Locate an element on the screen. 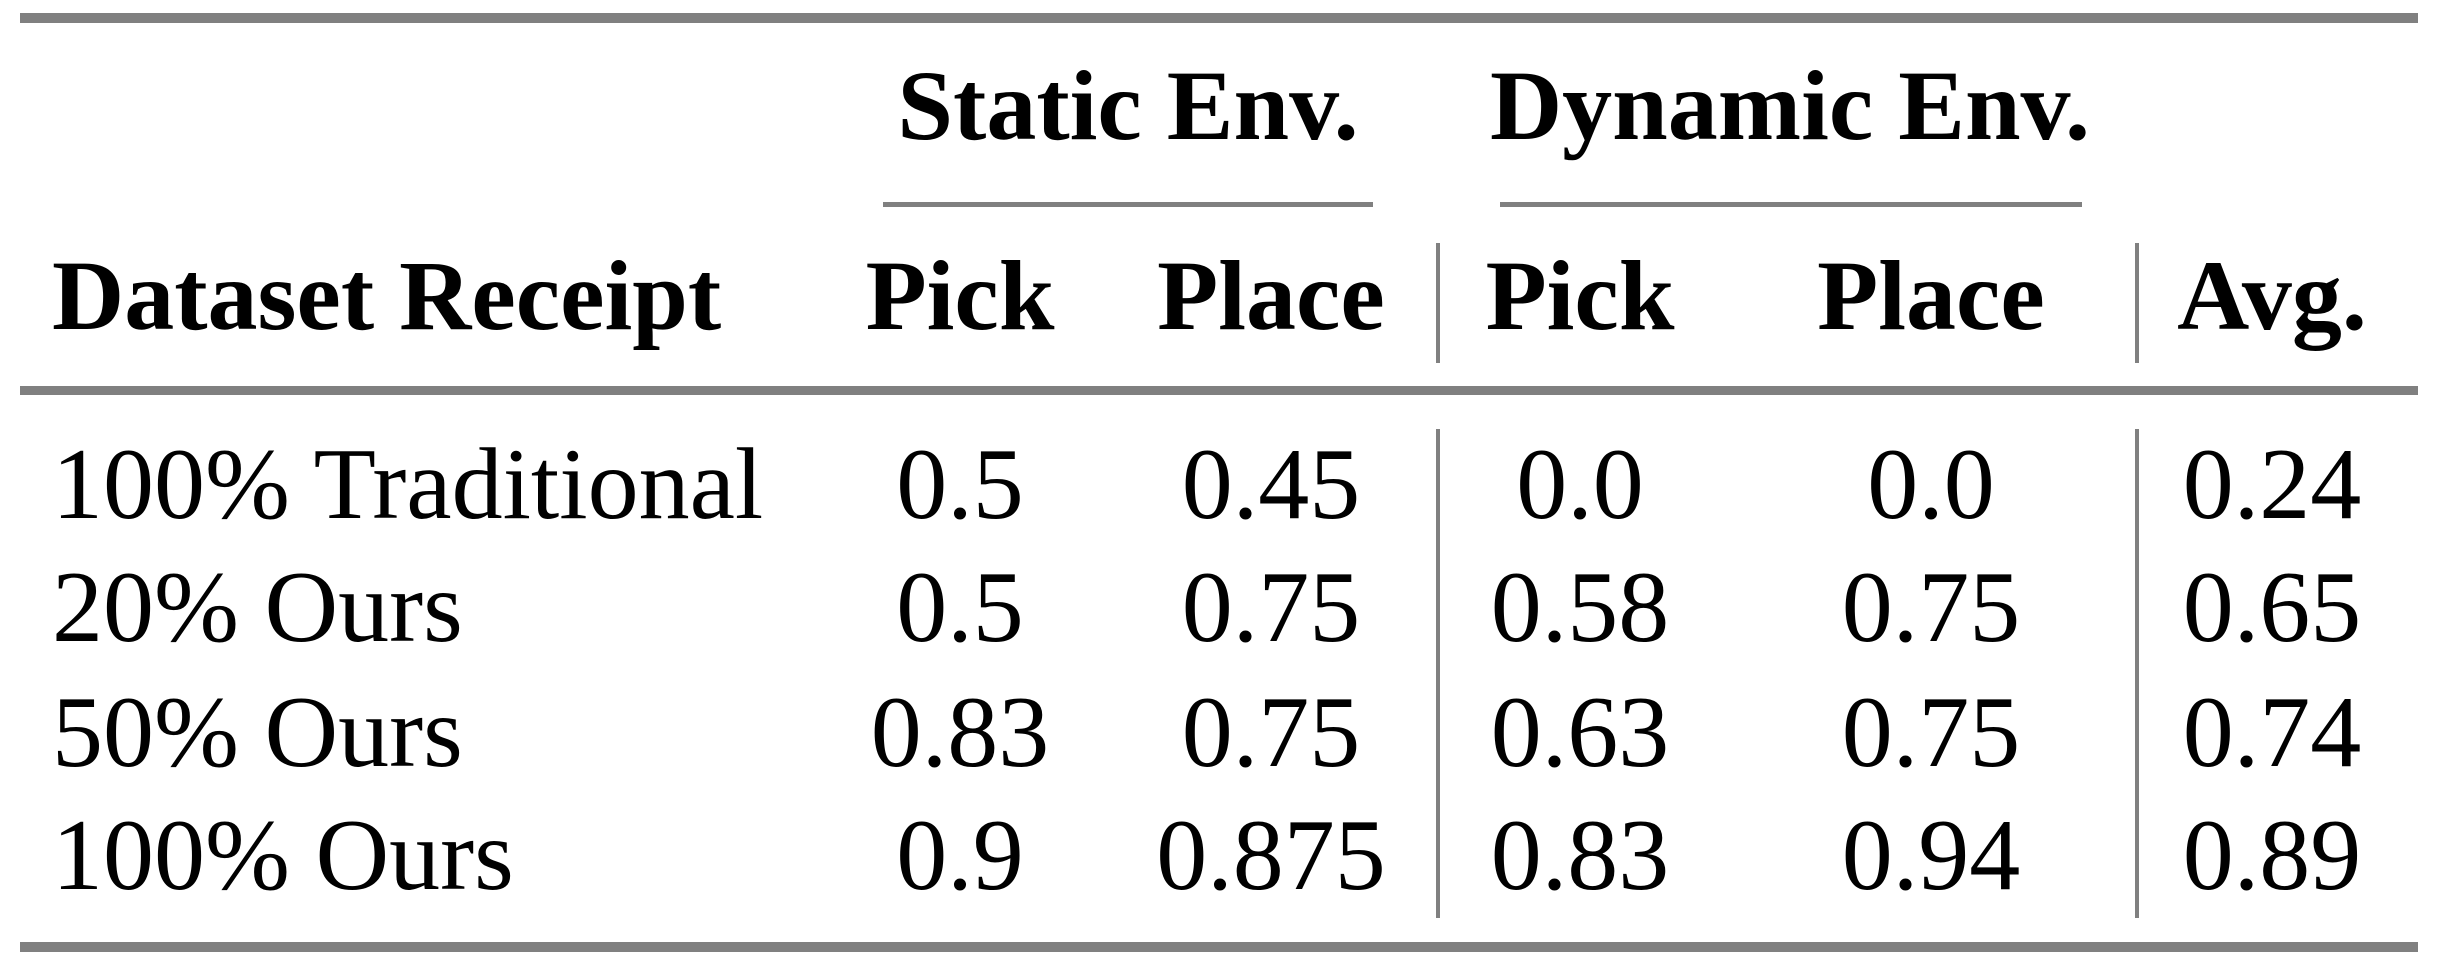 This screenshot has height=966, width=2440. row-label: 100% Traditional is located at coordinates (408, 484).